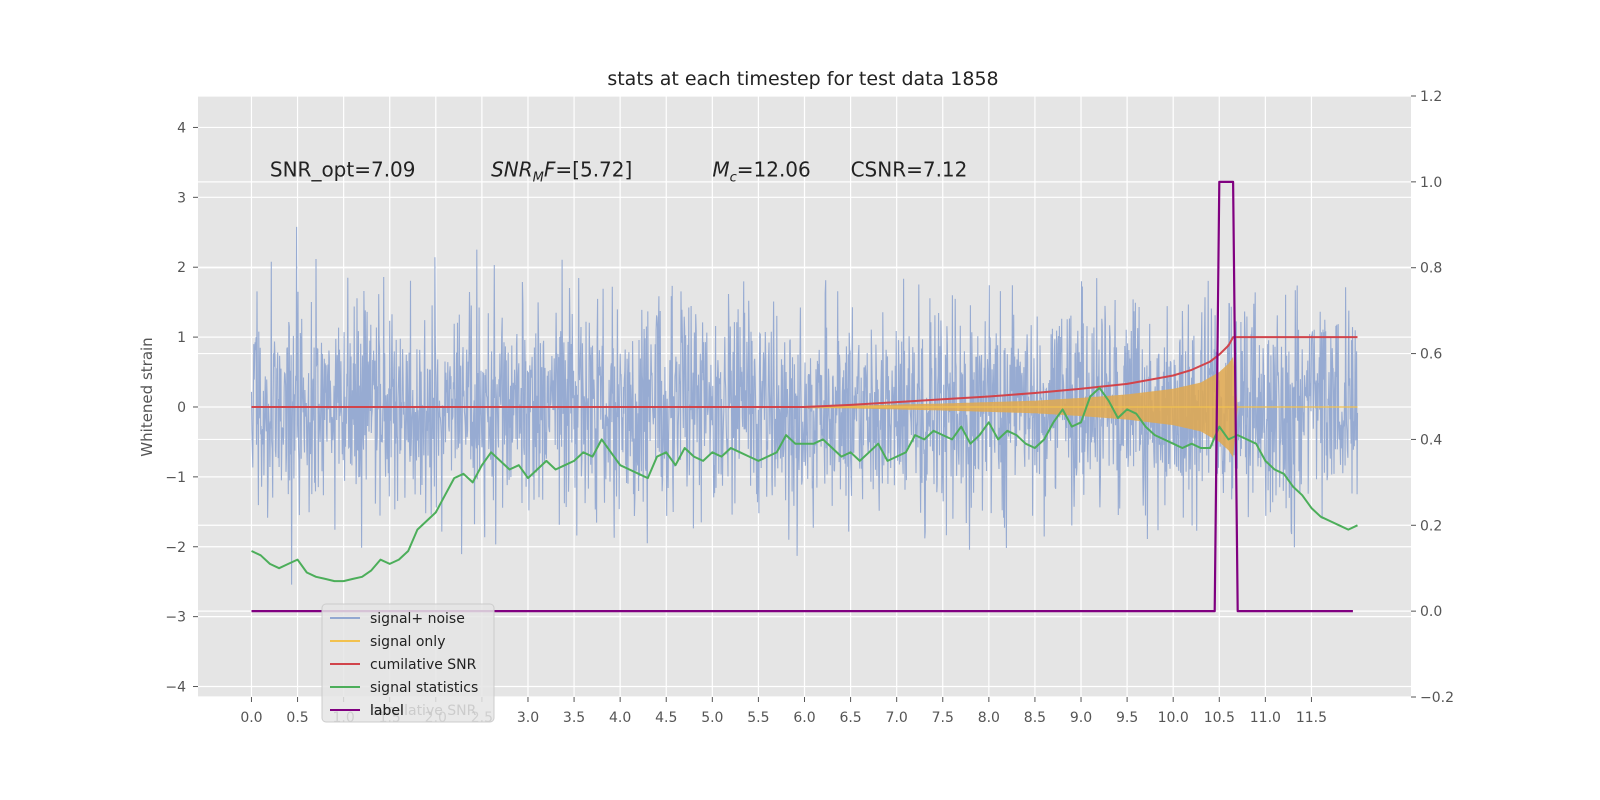  What do you see at coordinates (175, 548) in the screenshot?
I see `y-tick-label: −2` at bounding box center [175, 548].